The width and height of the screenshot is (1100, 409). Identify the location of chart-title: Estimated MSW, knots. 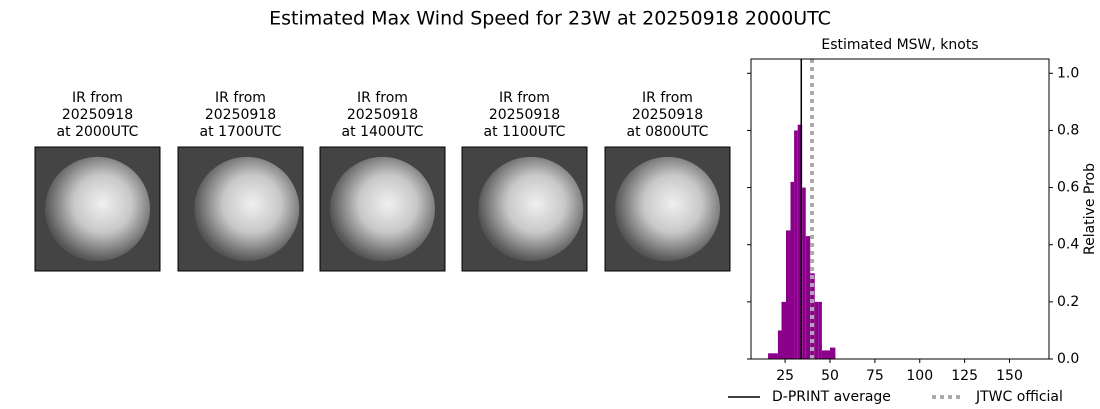
(899, 45).